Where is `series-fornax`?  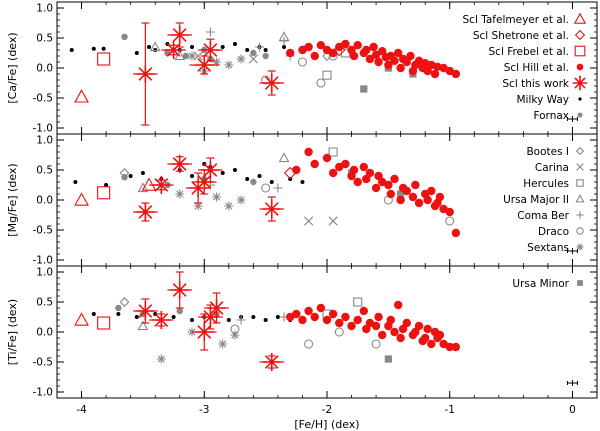
series-fornax is located at coordinates (195, 48).